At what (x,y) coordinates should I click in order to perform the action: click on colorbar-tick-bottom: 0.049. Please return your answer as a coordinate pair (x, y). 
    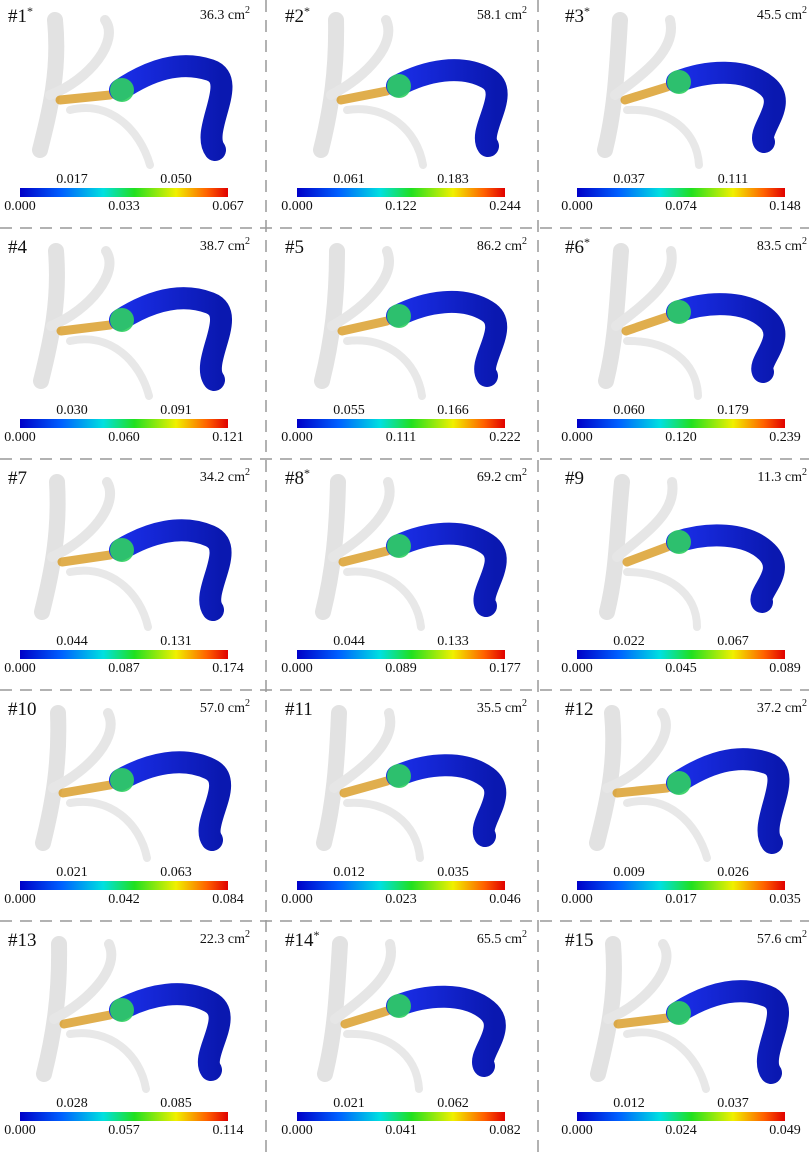
    Looking at the image, I should click on (785, 1130).